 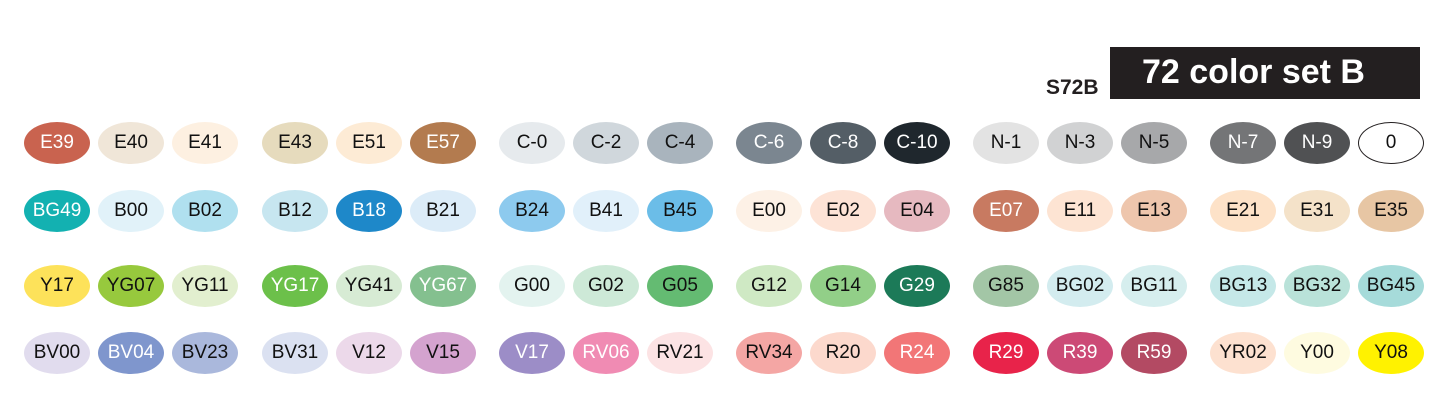 I want to click on color-swatch: E40, so click(x=131, y=143).